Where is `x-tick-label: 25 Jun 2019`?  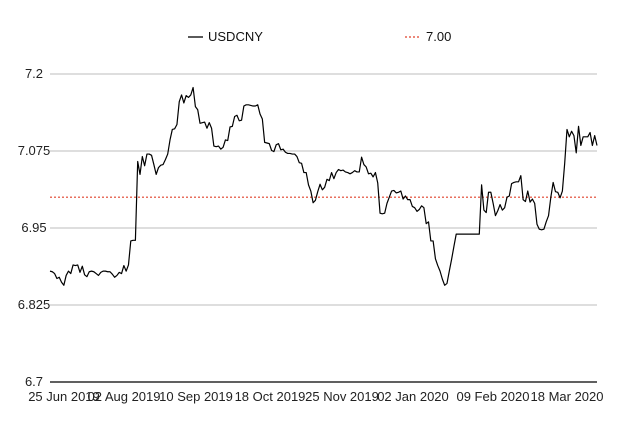 x-tick-label: 25 Jun 2019 is located at coordinates (64, 396).